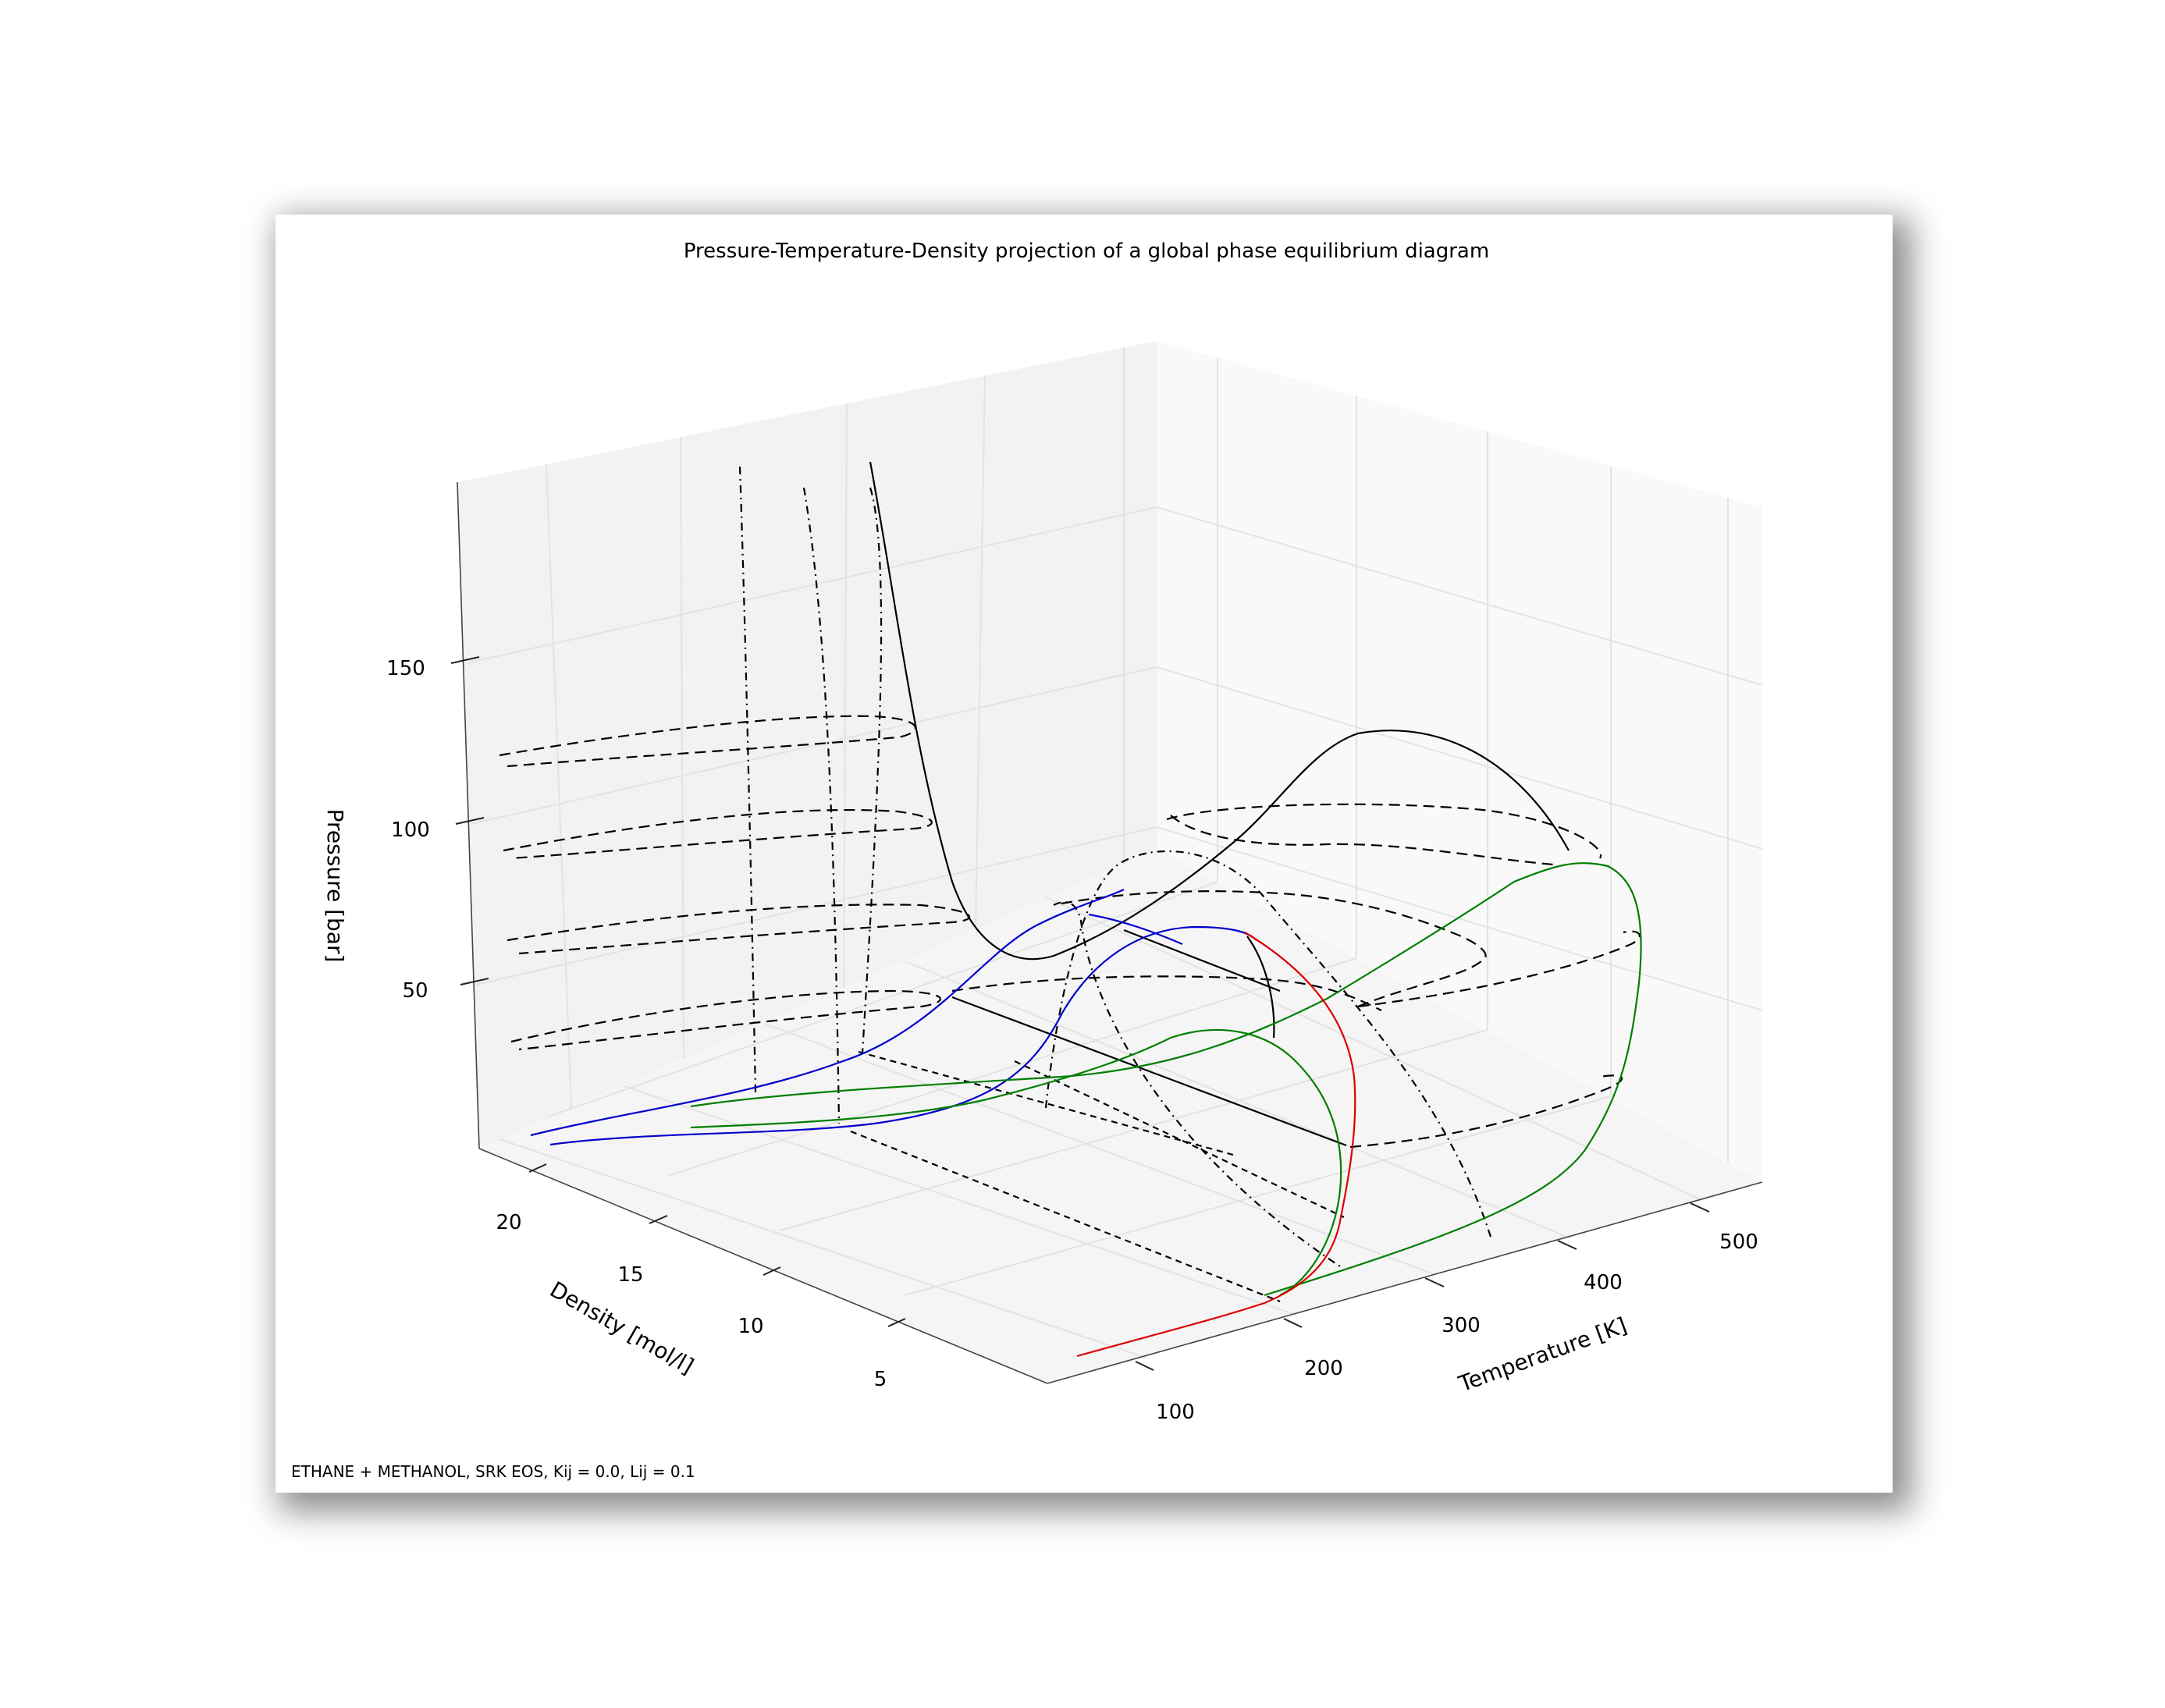 This screenshot has width=2165, height=1708. Describe the element at coordinates (468, 815) in the screenshot. I see `z-axis-line` at that location.